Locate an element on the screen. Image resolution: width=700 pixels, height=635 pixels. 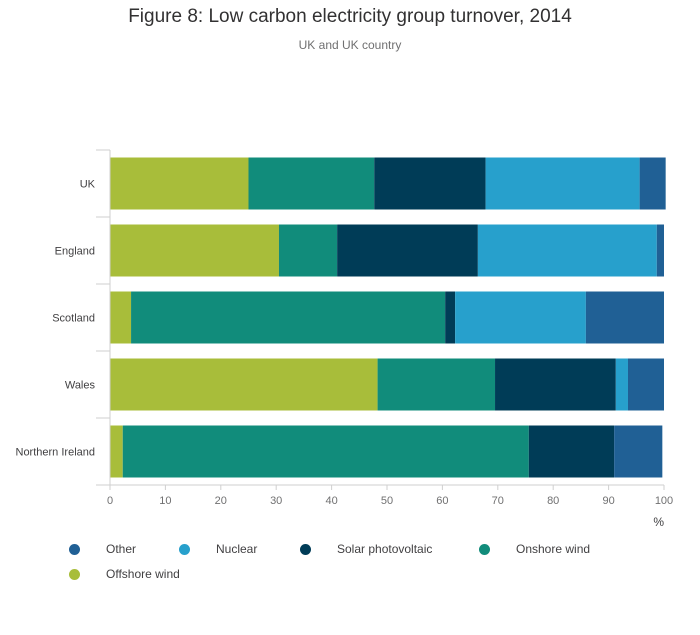
bar-onshore-wind-england is located at coordinates (308, 250).